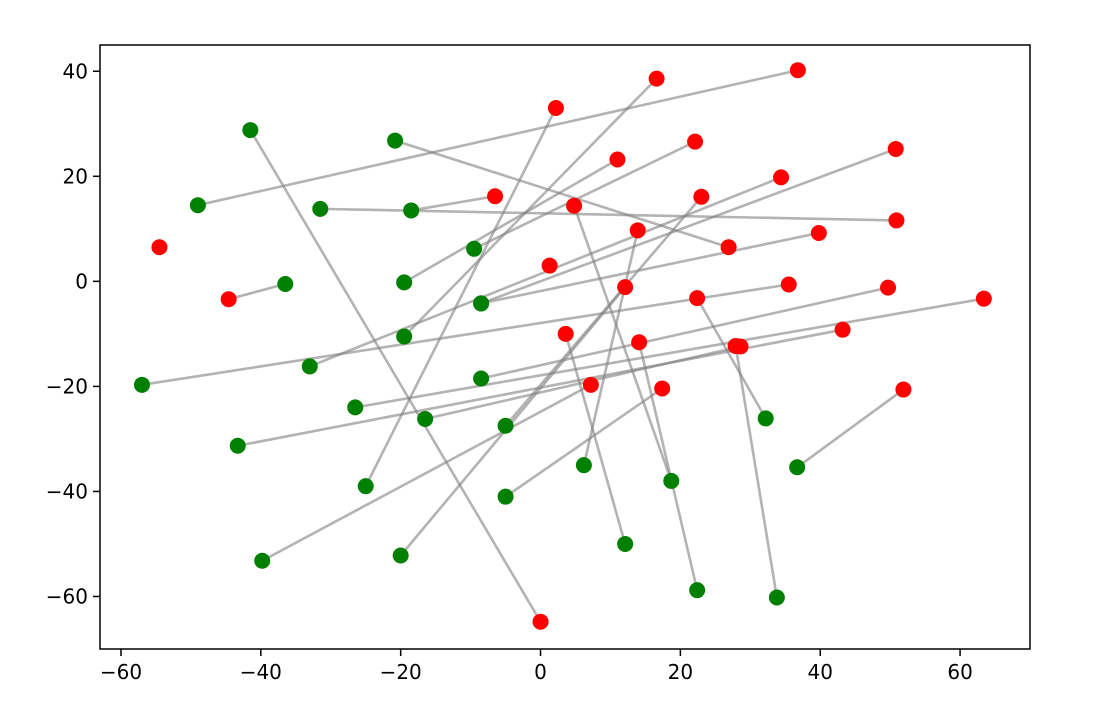 The image size is (1100, 705). What do you see at coordinates (67, 386) in the screenshot?
I see `y-tick-label: −20` at bounding box center [67, 386].